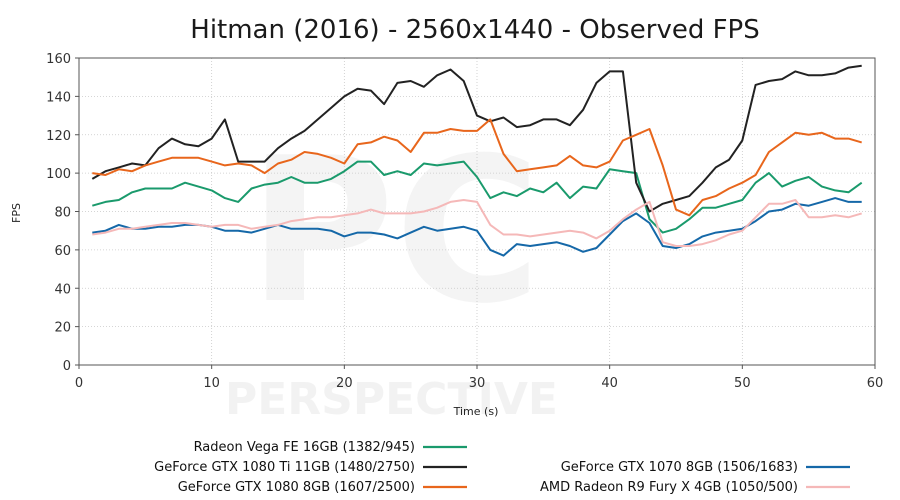 Image resolution: width=900 pixels, height=500 pixels. I want to click on legend-label-1: Radeon Vega FE 16GB (1382/945), so click(304, 447).